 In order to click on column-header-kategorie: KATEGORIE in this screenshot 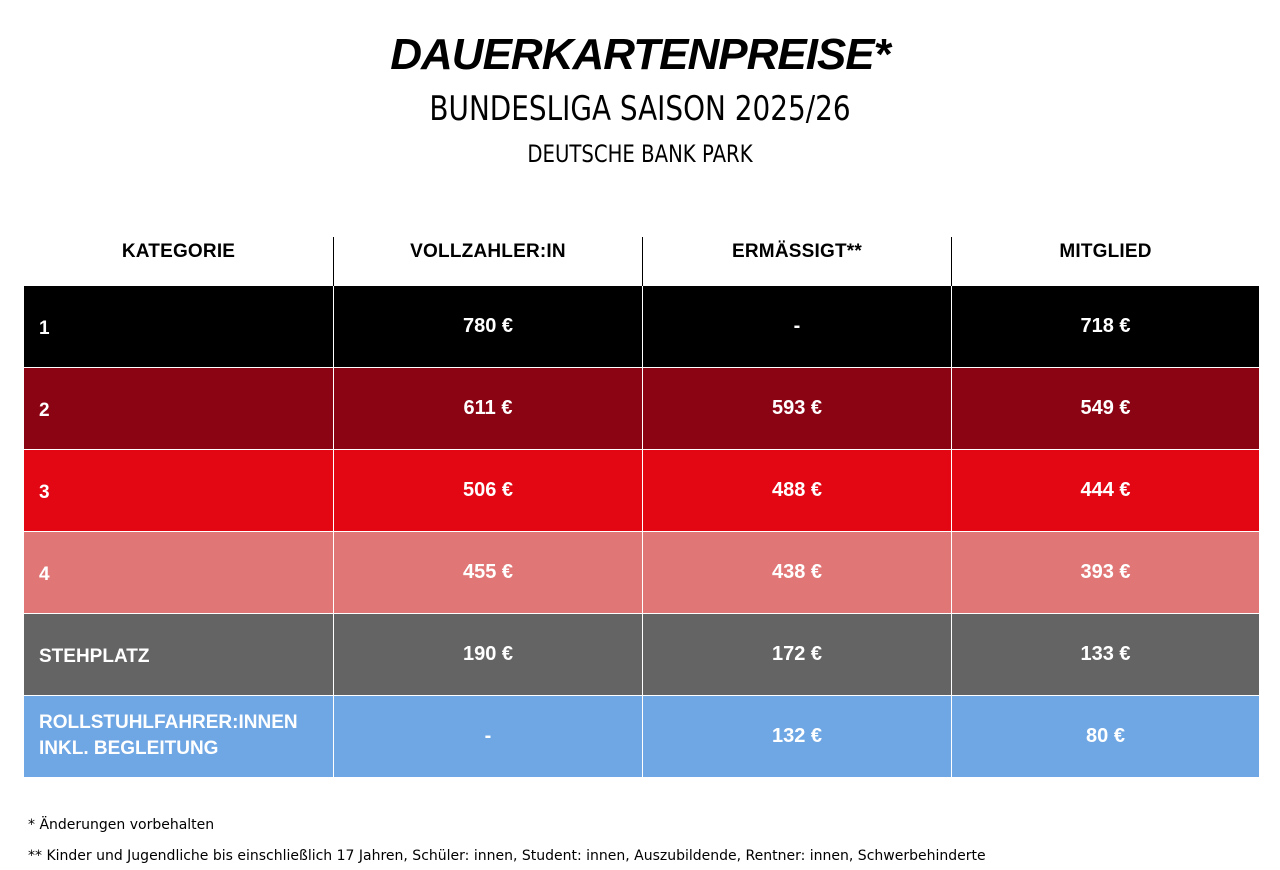, I will do `click(178, 251)`.